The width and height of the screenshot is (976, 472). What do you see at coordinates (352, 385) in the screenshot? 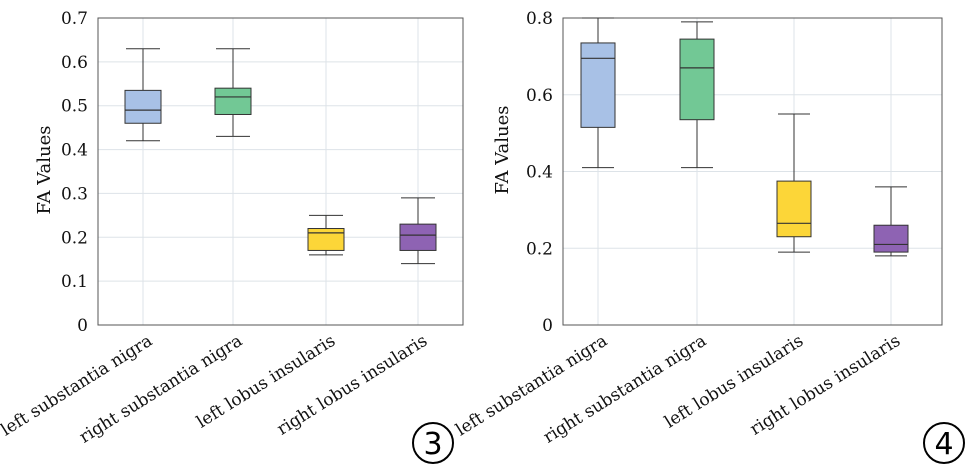
I see `x-tick-label: right lobus insularis` at bounding box center [352, 385].